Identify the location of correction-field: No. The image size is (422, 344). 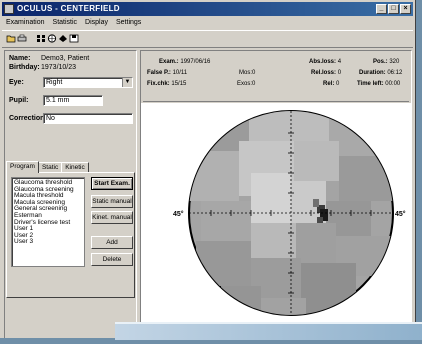
(88, 118).